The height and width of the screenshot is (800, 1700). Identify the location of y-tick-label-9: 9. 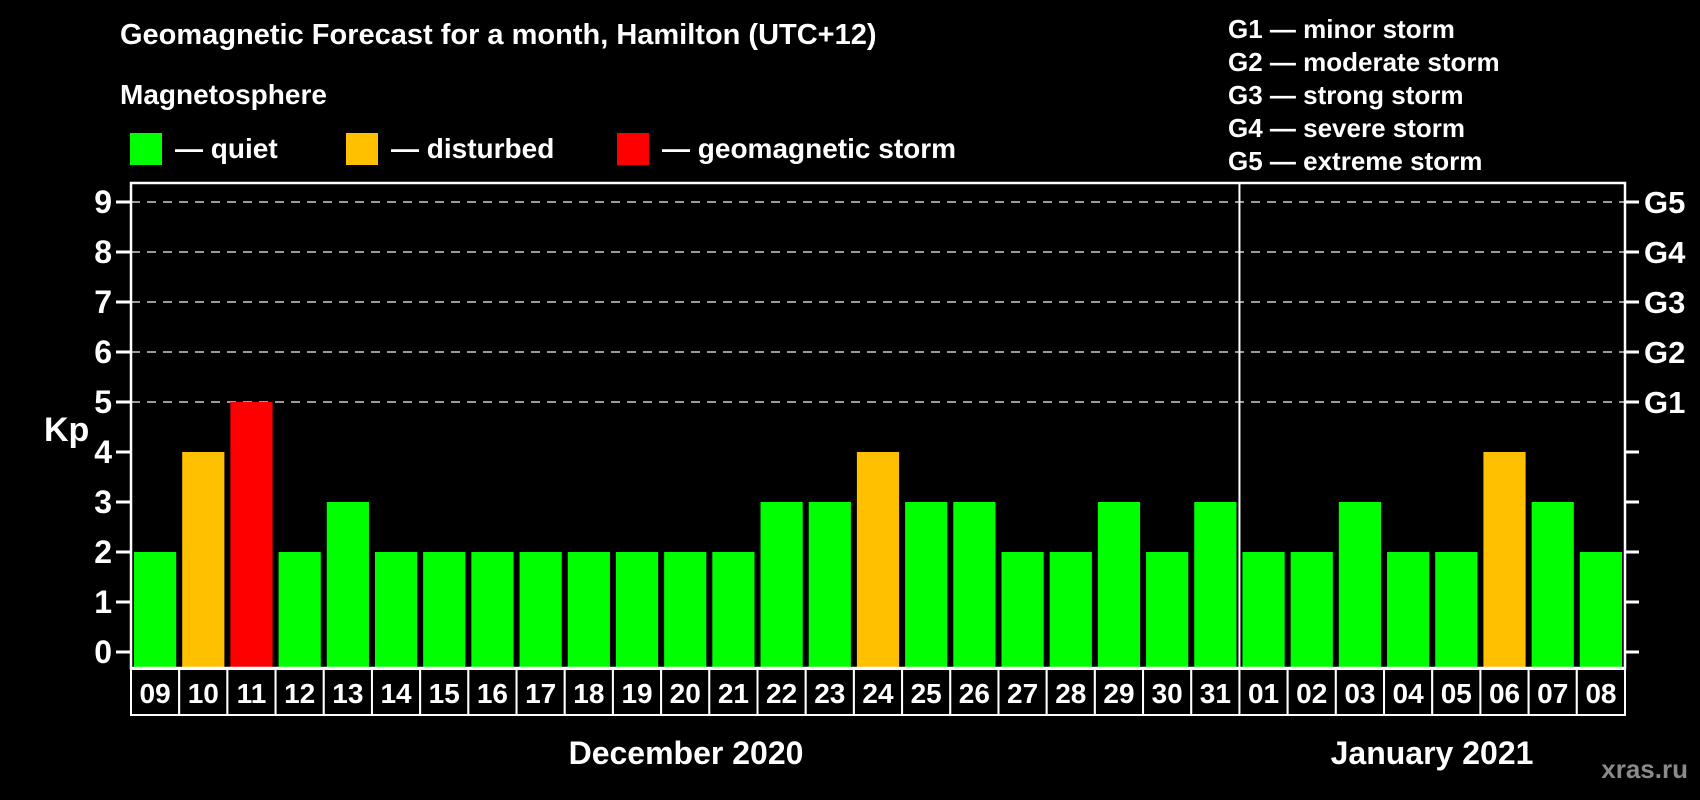
(103, 202).